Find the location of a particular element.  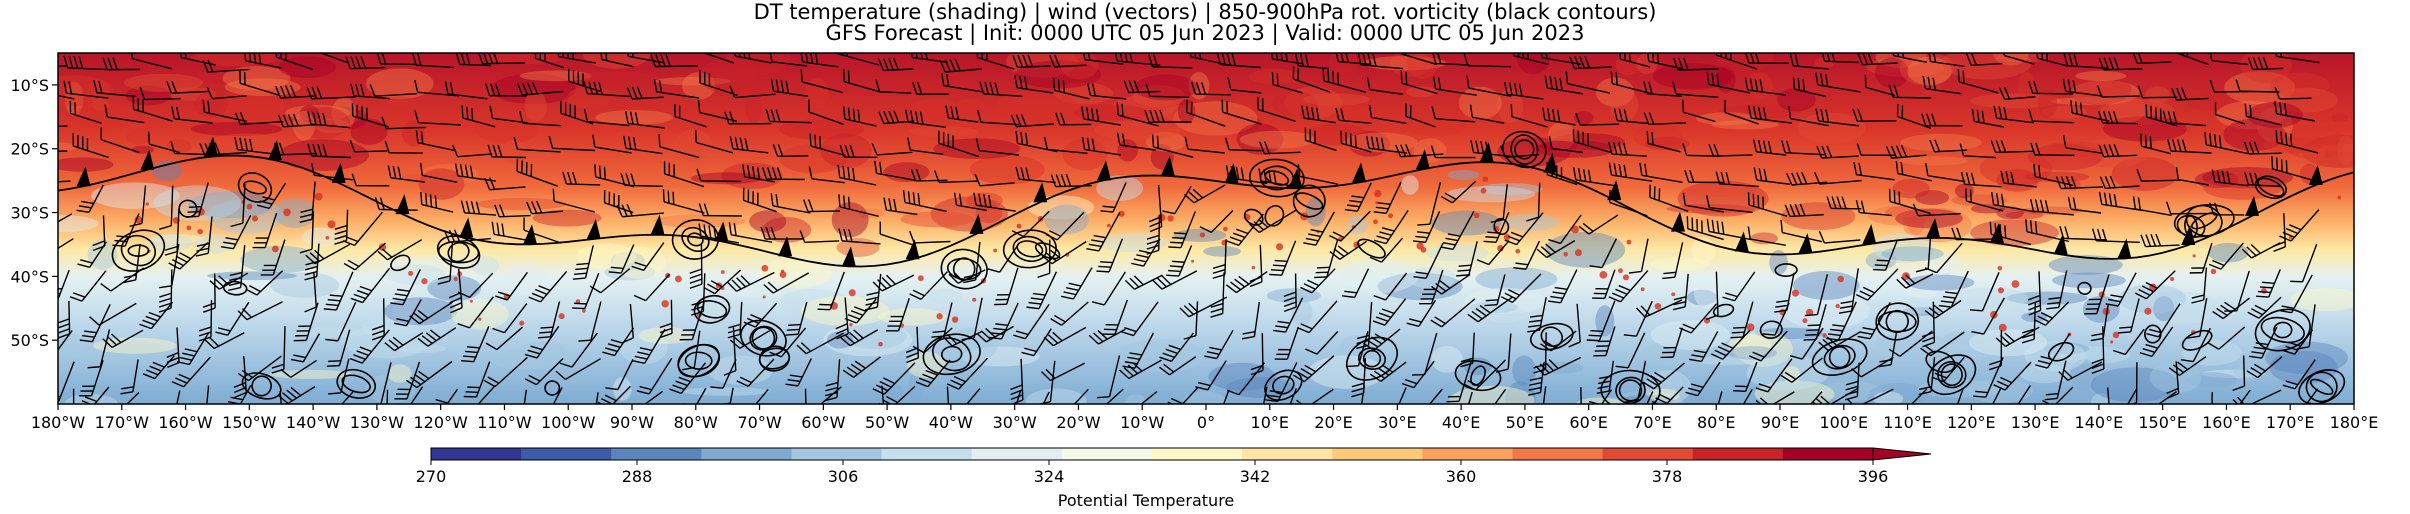

colorbar-tick-label: 396 is located at coordinates (1873, 476).